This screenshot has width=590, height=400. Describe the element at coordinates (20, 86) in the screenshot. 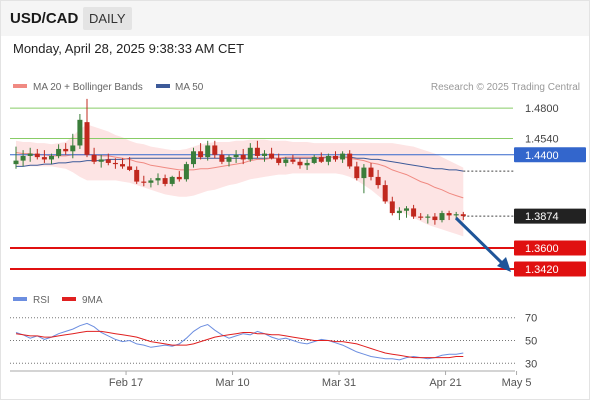

I see `ma20-legend-swatch` at that location.